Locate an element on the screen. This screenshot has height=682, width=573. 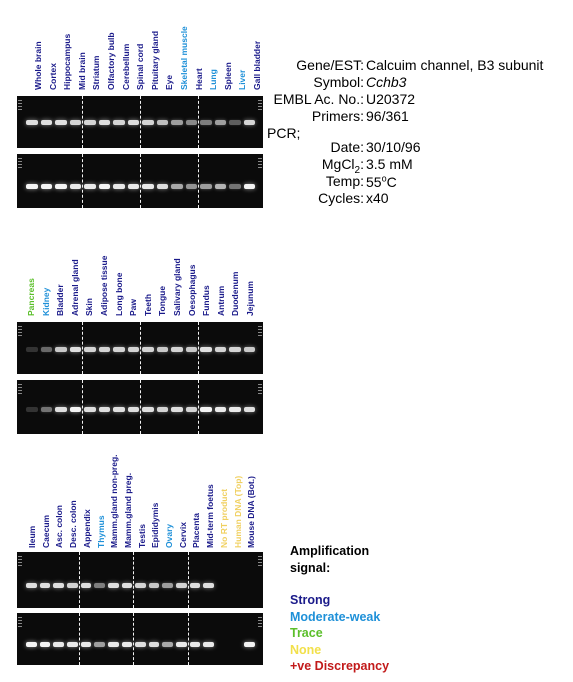
lane-label: Tongue is located at coordinates (162, 300).